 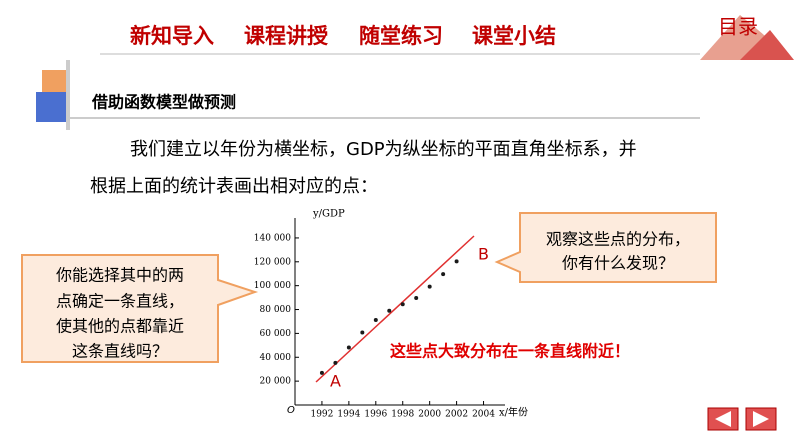 I want to click on conclusion: 这些点大致分布在一条直线附近！, so click(x=510, y=351).